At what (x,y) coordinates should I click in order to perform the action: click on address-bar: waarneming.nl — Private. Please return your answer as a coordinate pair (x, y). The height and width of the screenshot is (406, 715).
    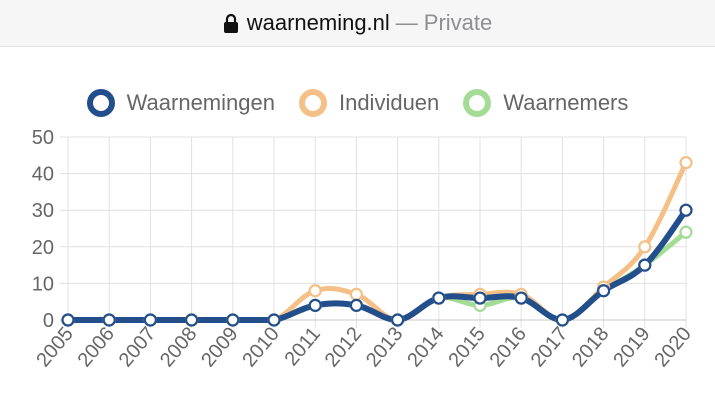
    Looking at the image, I should click on (357, 23).